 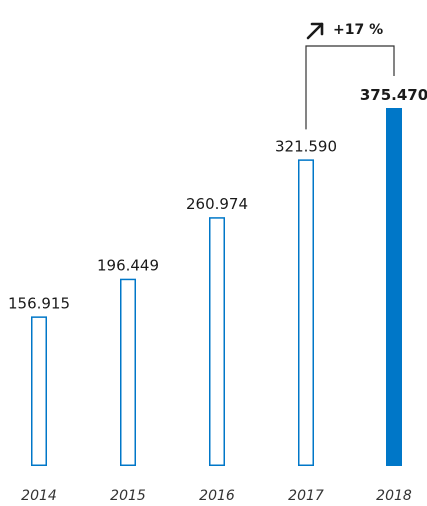 What do you see at coordinates (39, 496) in the screenshot?
I see `category-label-2014: 2014` at bounding box center [39, 496].